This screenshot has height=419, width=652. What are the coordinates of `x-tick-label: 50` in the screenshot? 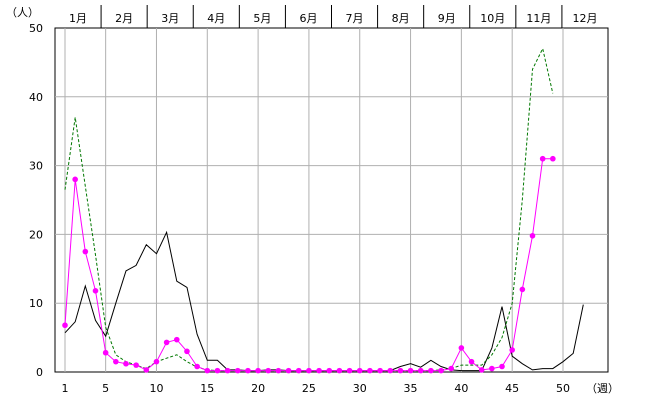 It's located at (563, 388).